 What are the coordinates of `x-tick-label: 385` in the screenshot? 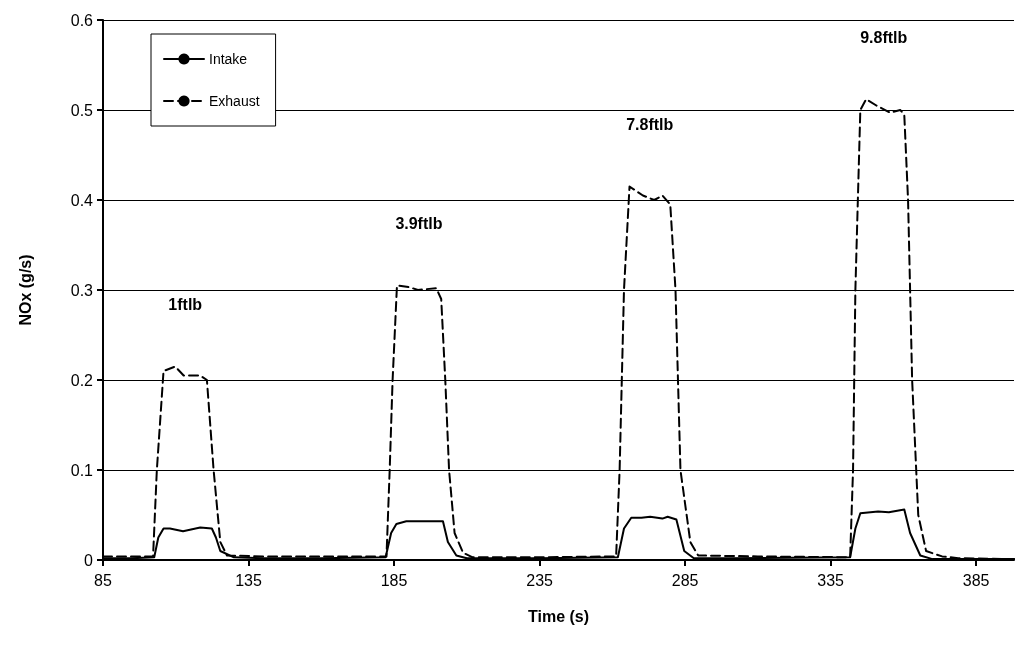 It's located at (976, 580).